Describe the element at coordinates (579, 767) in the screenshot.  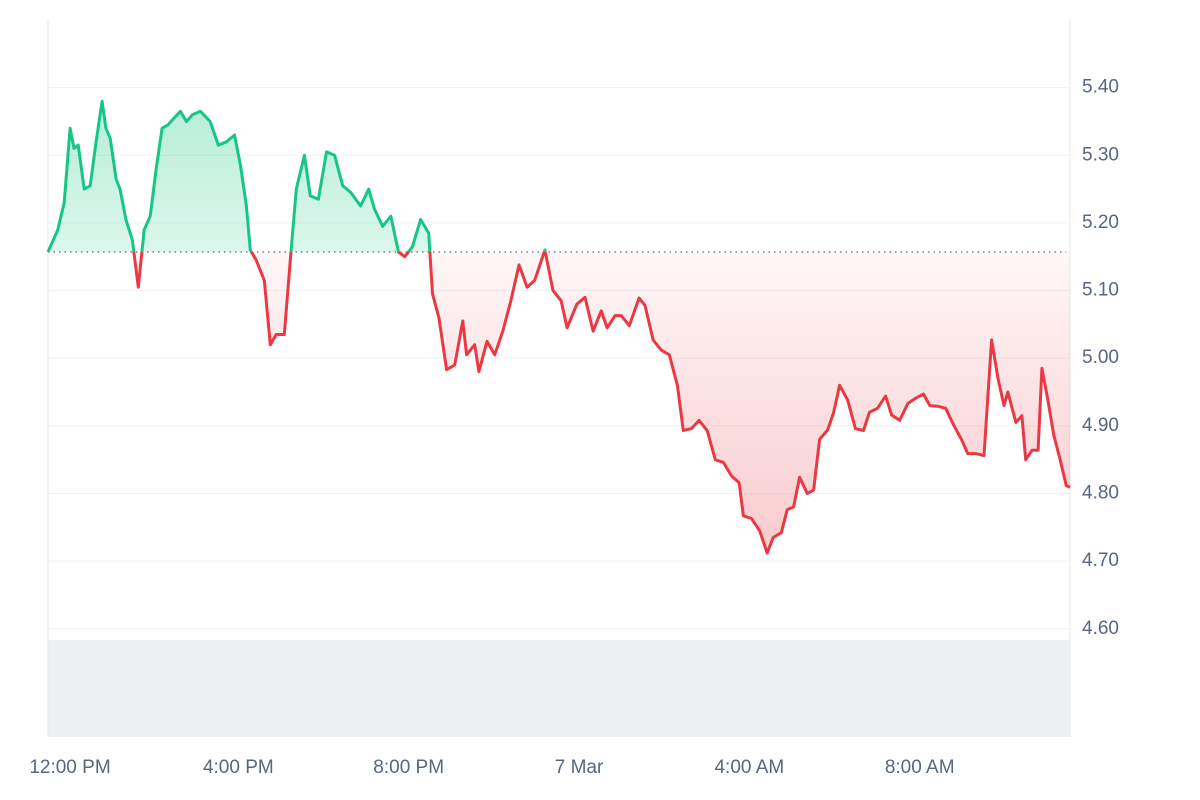
I see `x-tick-label: 7 Mar` at that location.